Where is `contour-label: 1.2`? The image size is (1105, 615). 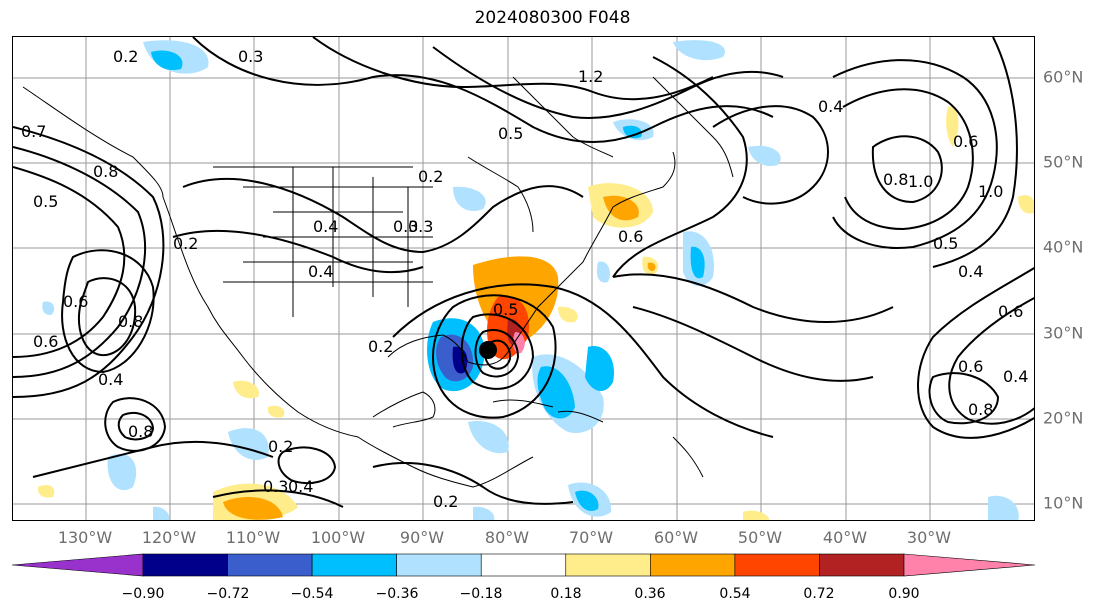
contour-label: 1.2 is located at coordinates (590, 76).